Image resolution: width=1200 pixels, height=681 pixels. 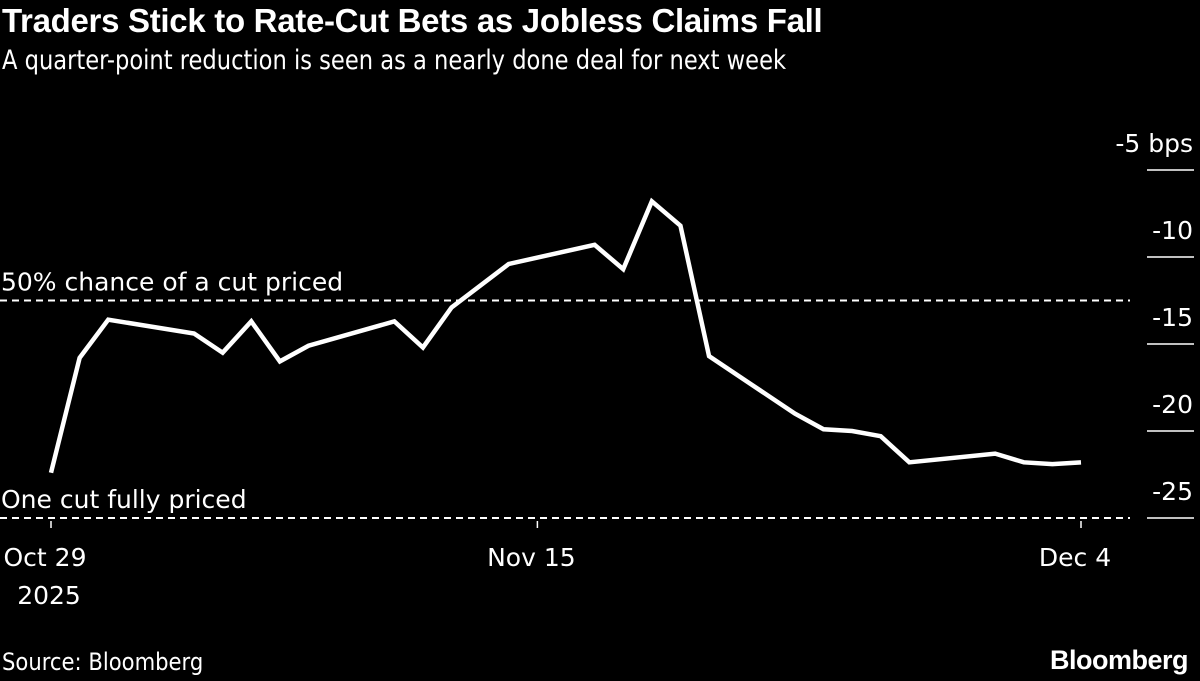 What do you see at coordinates (1119, 660) in the screenshot?
I see `bloomberg-logo: Bloomberg` at bounding box center [1119, 660].